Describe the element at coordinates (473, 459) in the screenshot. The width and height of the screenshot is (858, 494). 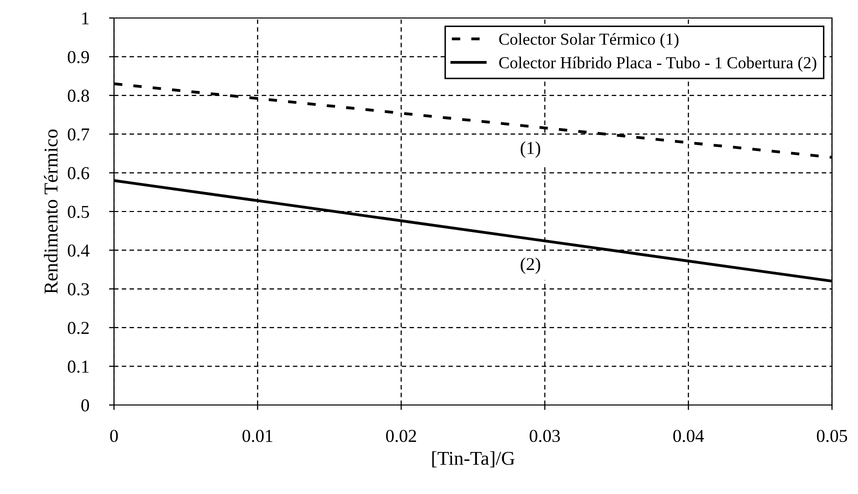
I see `x-axis-title: [Tin-Ta]/G` at that location.